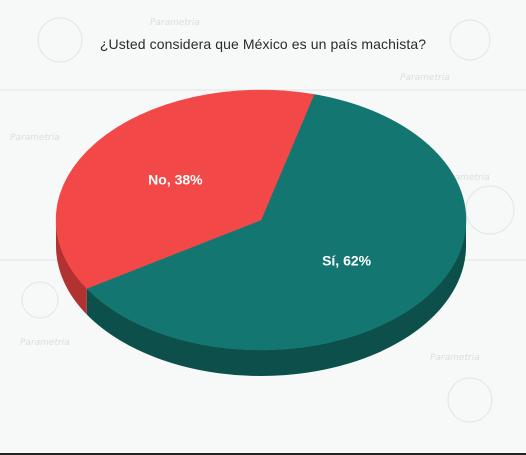 This screenshot has height=455, width=526. What do you see at coordinates (71, 267) in the screenshot?
I see `pie-side-no` at bounding box center [71, 267].